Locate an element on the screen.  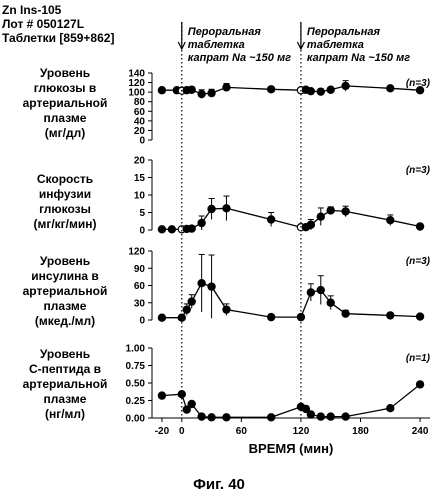
panel-3-series-line is located at coordinates (291, 300).